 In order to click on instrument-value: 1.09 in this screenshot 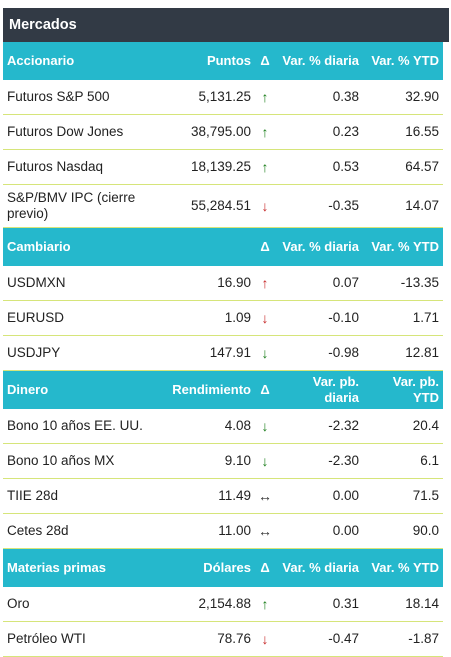, I will do `click(206, 318)`.